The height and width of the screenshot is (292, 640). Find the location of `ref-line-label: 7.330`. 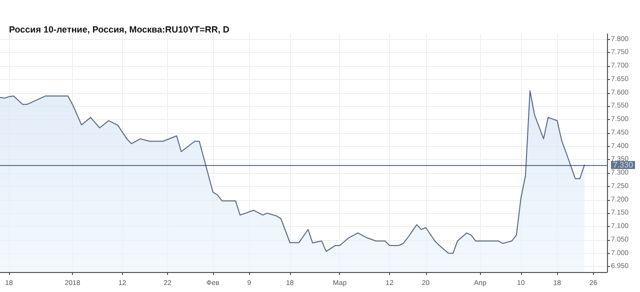

ref-line-label: 7.330 is located at coordinates (623, 165).